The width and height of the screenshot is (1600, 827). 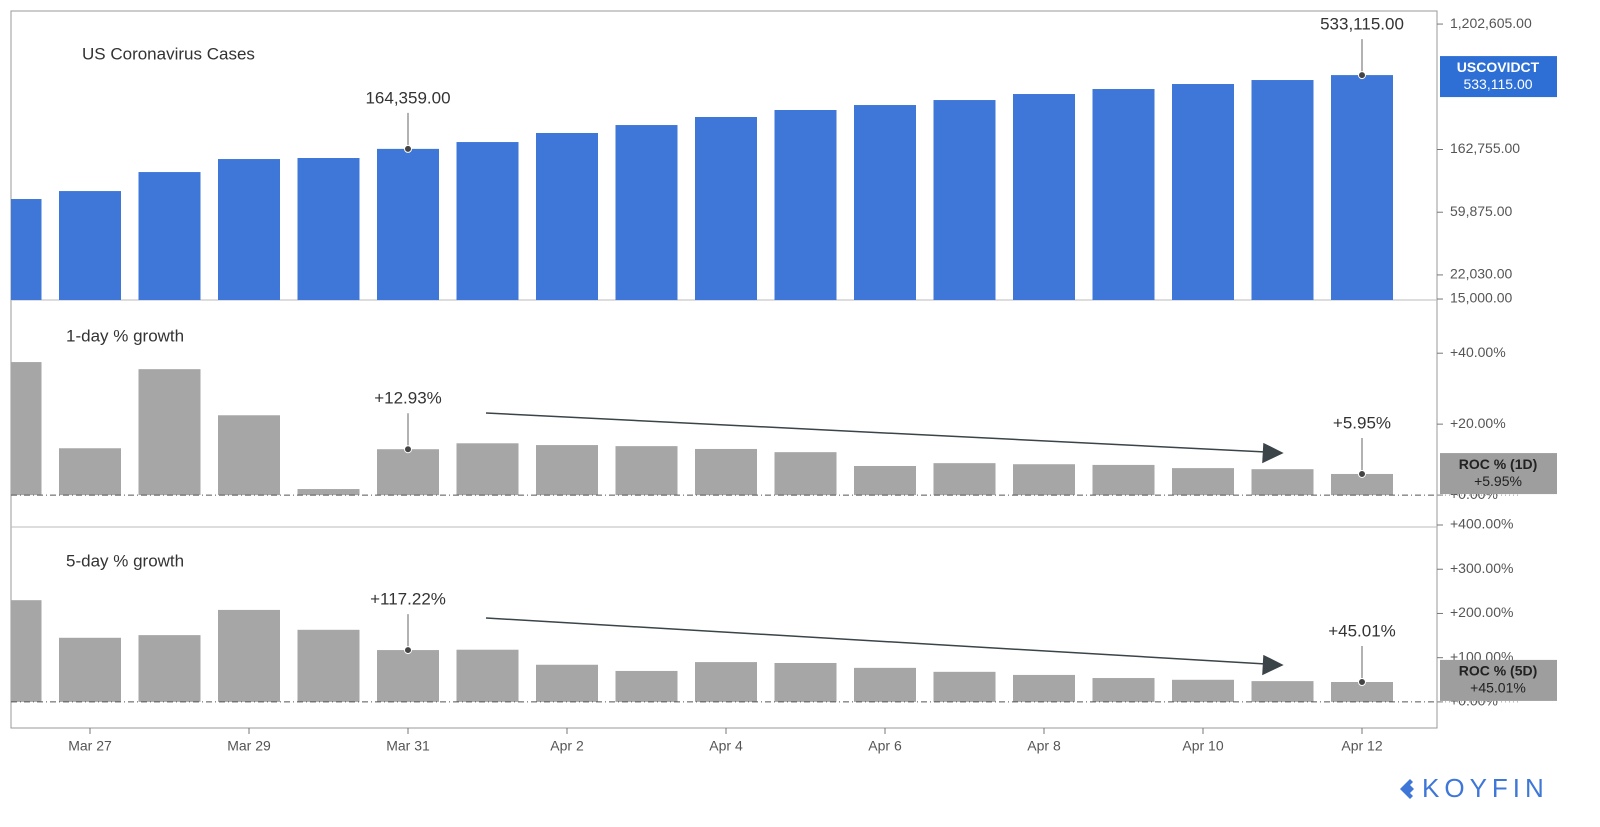 What do you see at coordinates (1485, 788) in the screenshot?
I see `logo-text: KOYFIN` at bounding box center [1485, 788].